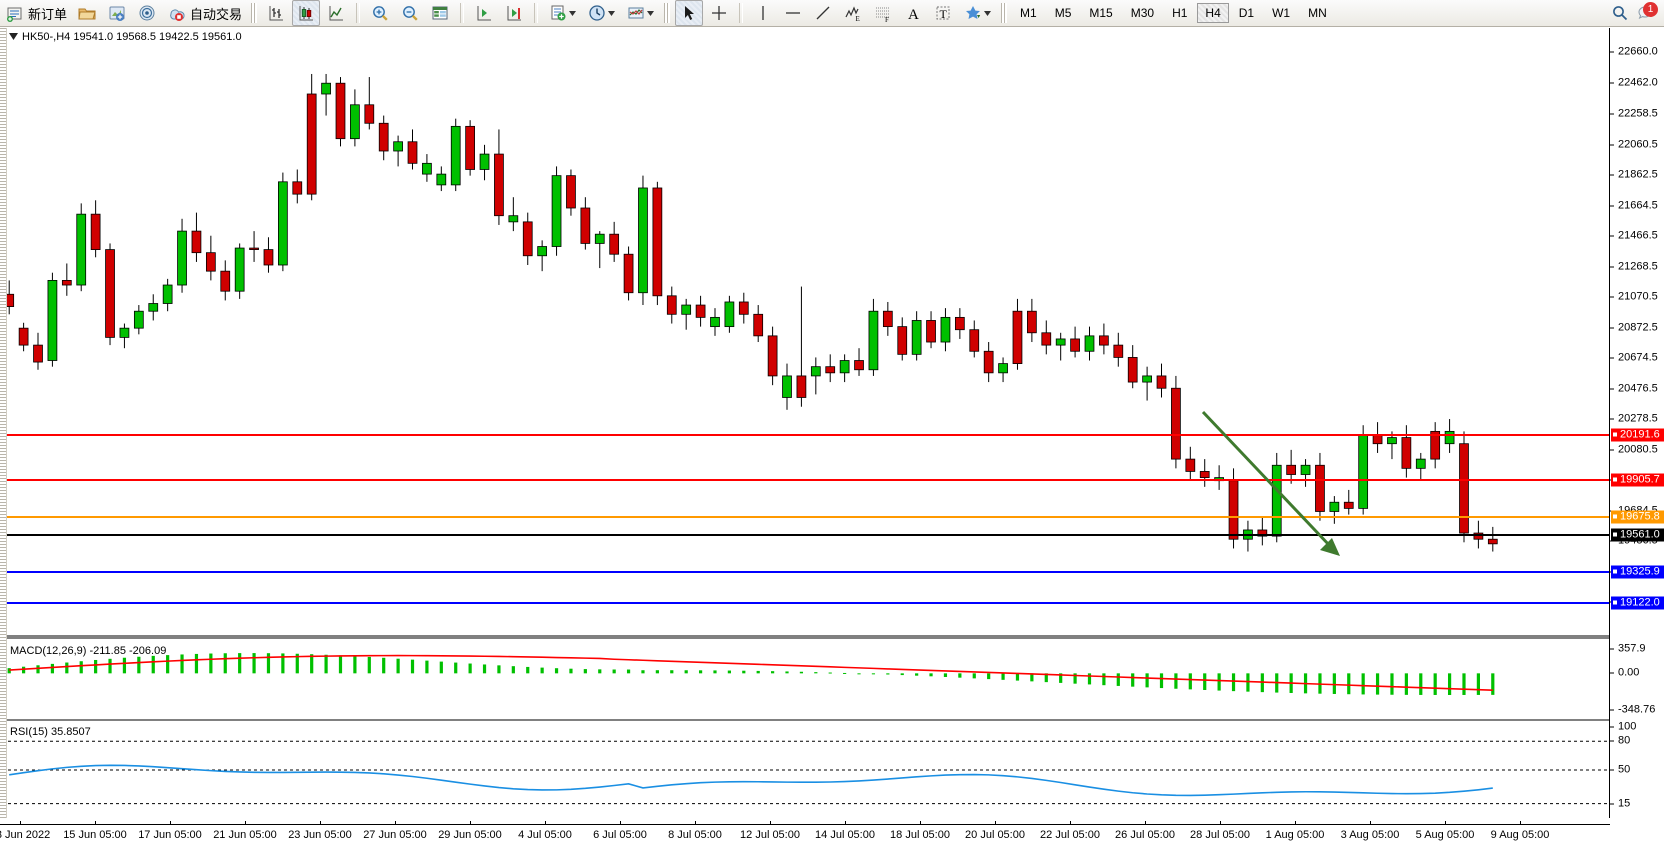  What do you see at coordinates (13, 37) in the screenshot?
I see `chart-collapse-icon` at bounding box center [13, 37].